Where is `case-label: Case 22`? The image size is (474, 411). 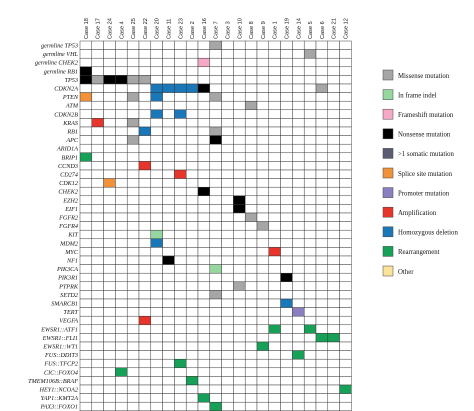
case-label: Case 22 is located at coordinates (146, 28).